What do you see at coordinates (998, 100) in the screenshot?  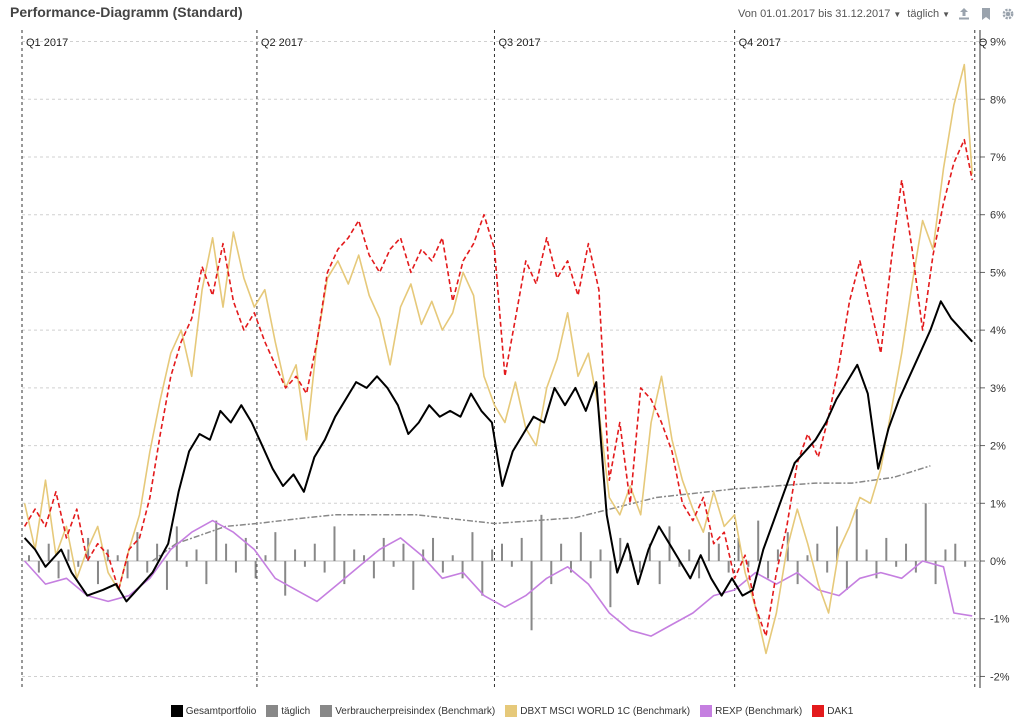 I see `y-tick-label: 8%` at bounding box center [998, 100].